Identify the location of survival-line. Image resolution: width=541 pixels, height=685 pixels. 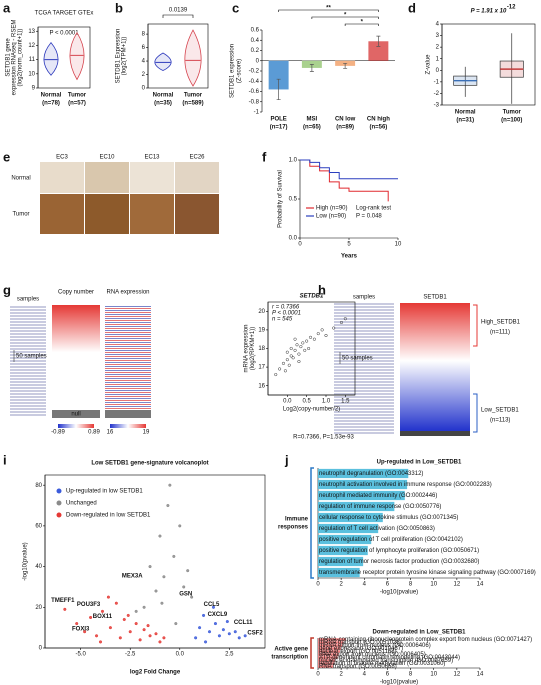
(349, 169).